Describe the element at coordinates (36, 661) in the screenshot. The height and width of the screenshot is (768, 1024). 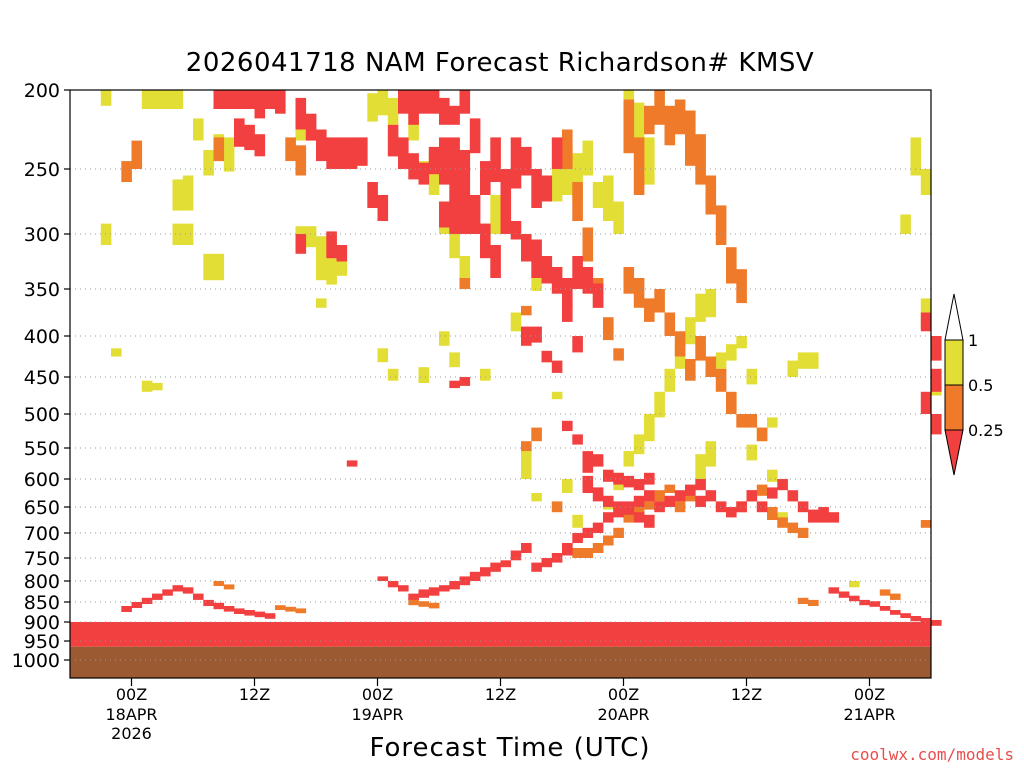
I see `y-tick-label: 1000` at that location.